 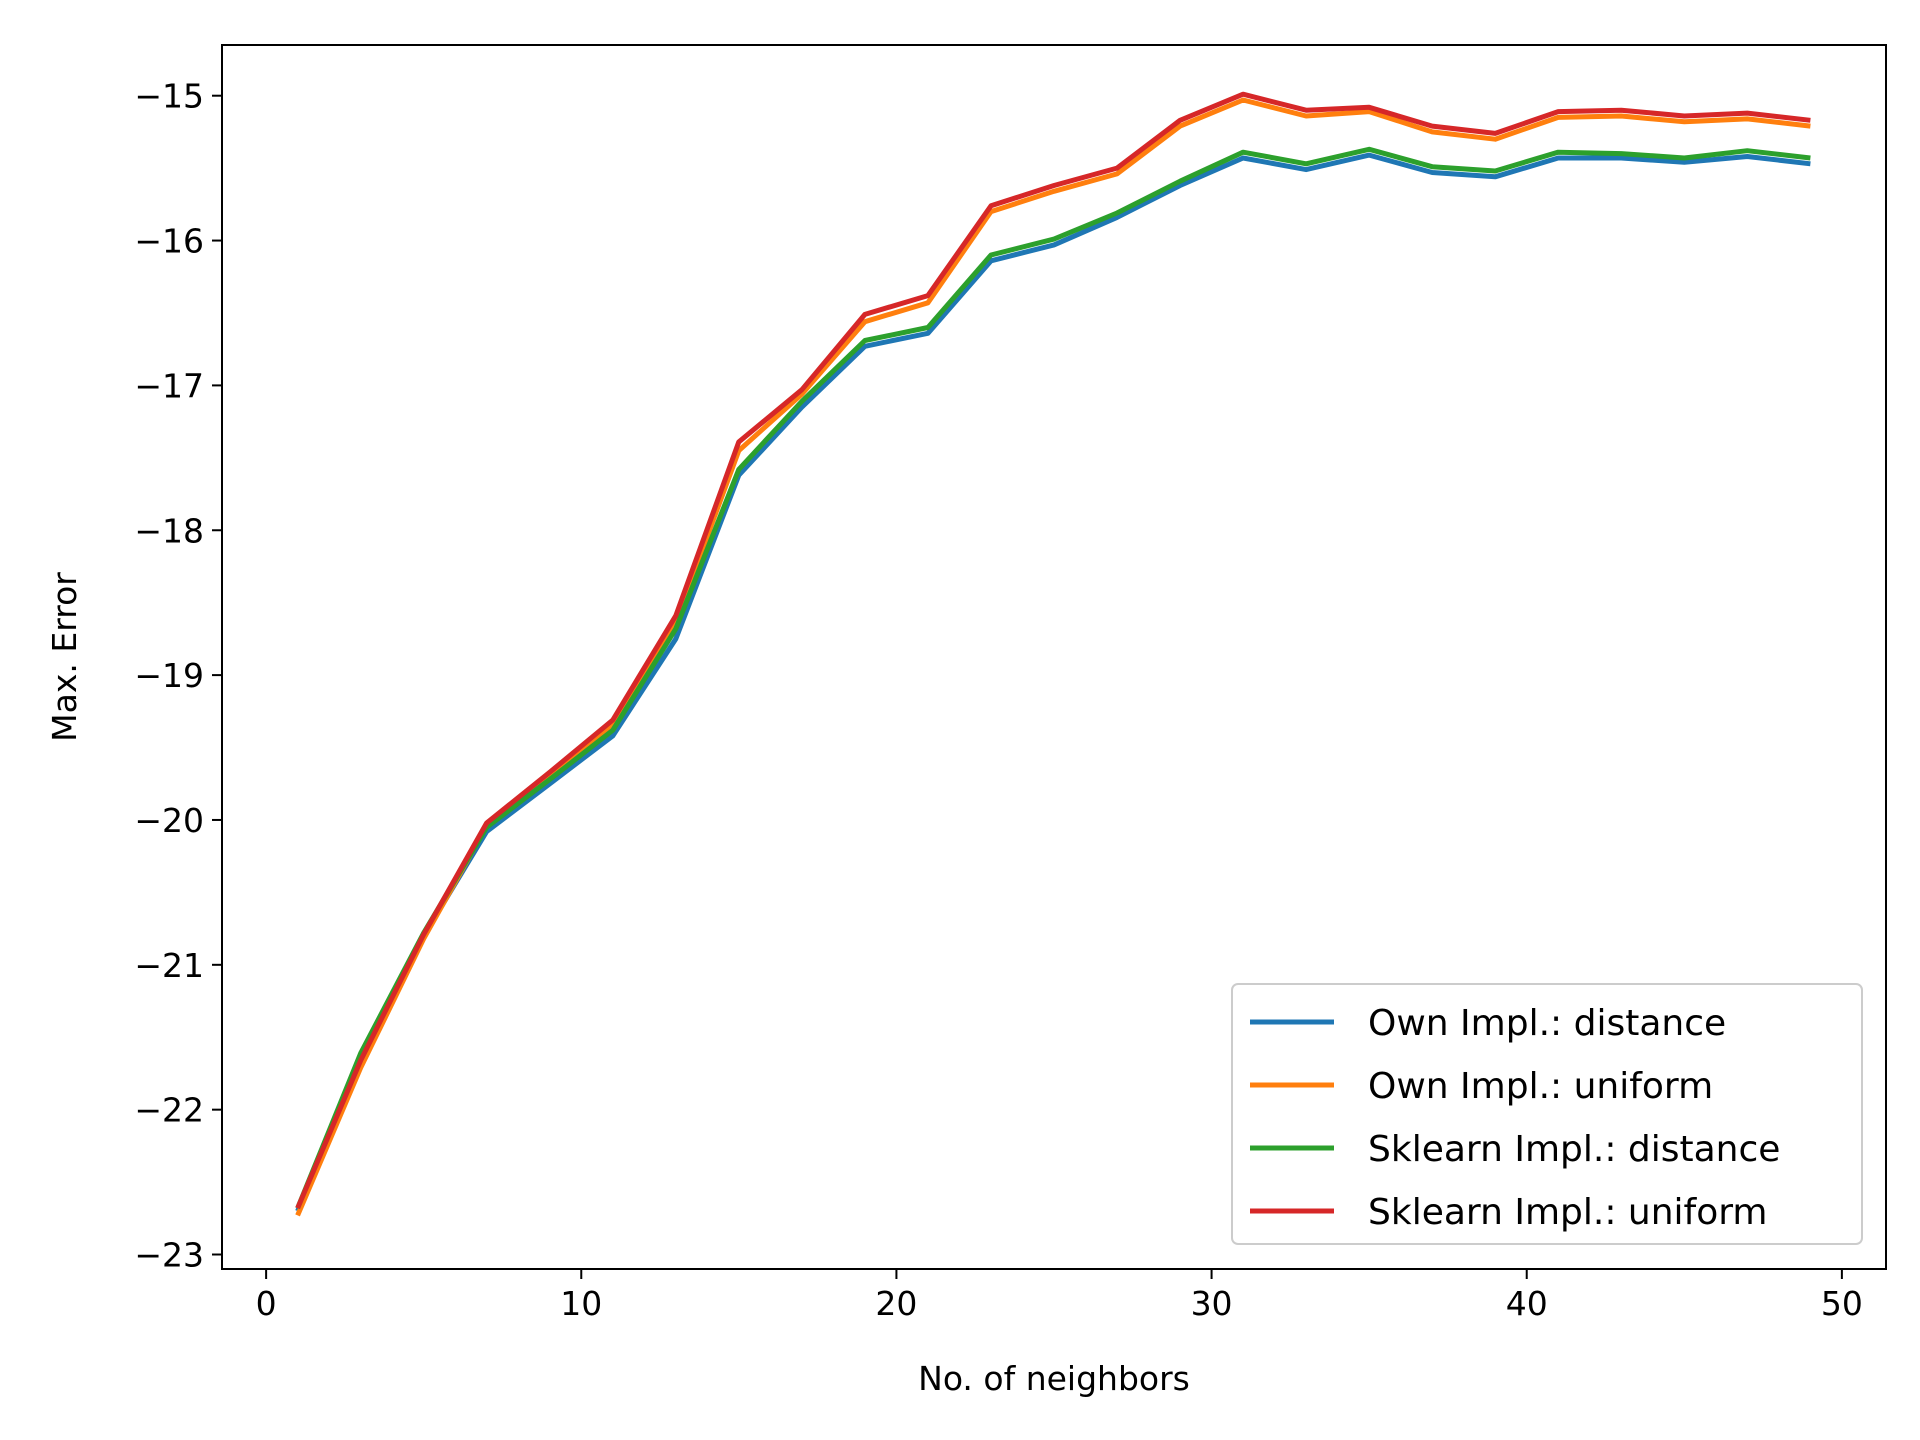 What do you see at coordinates (896, 1303) in the screenshot?
I see `x-tick-label: 20` at bounding box center [896, 1303].